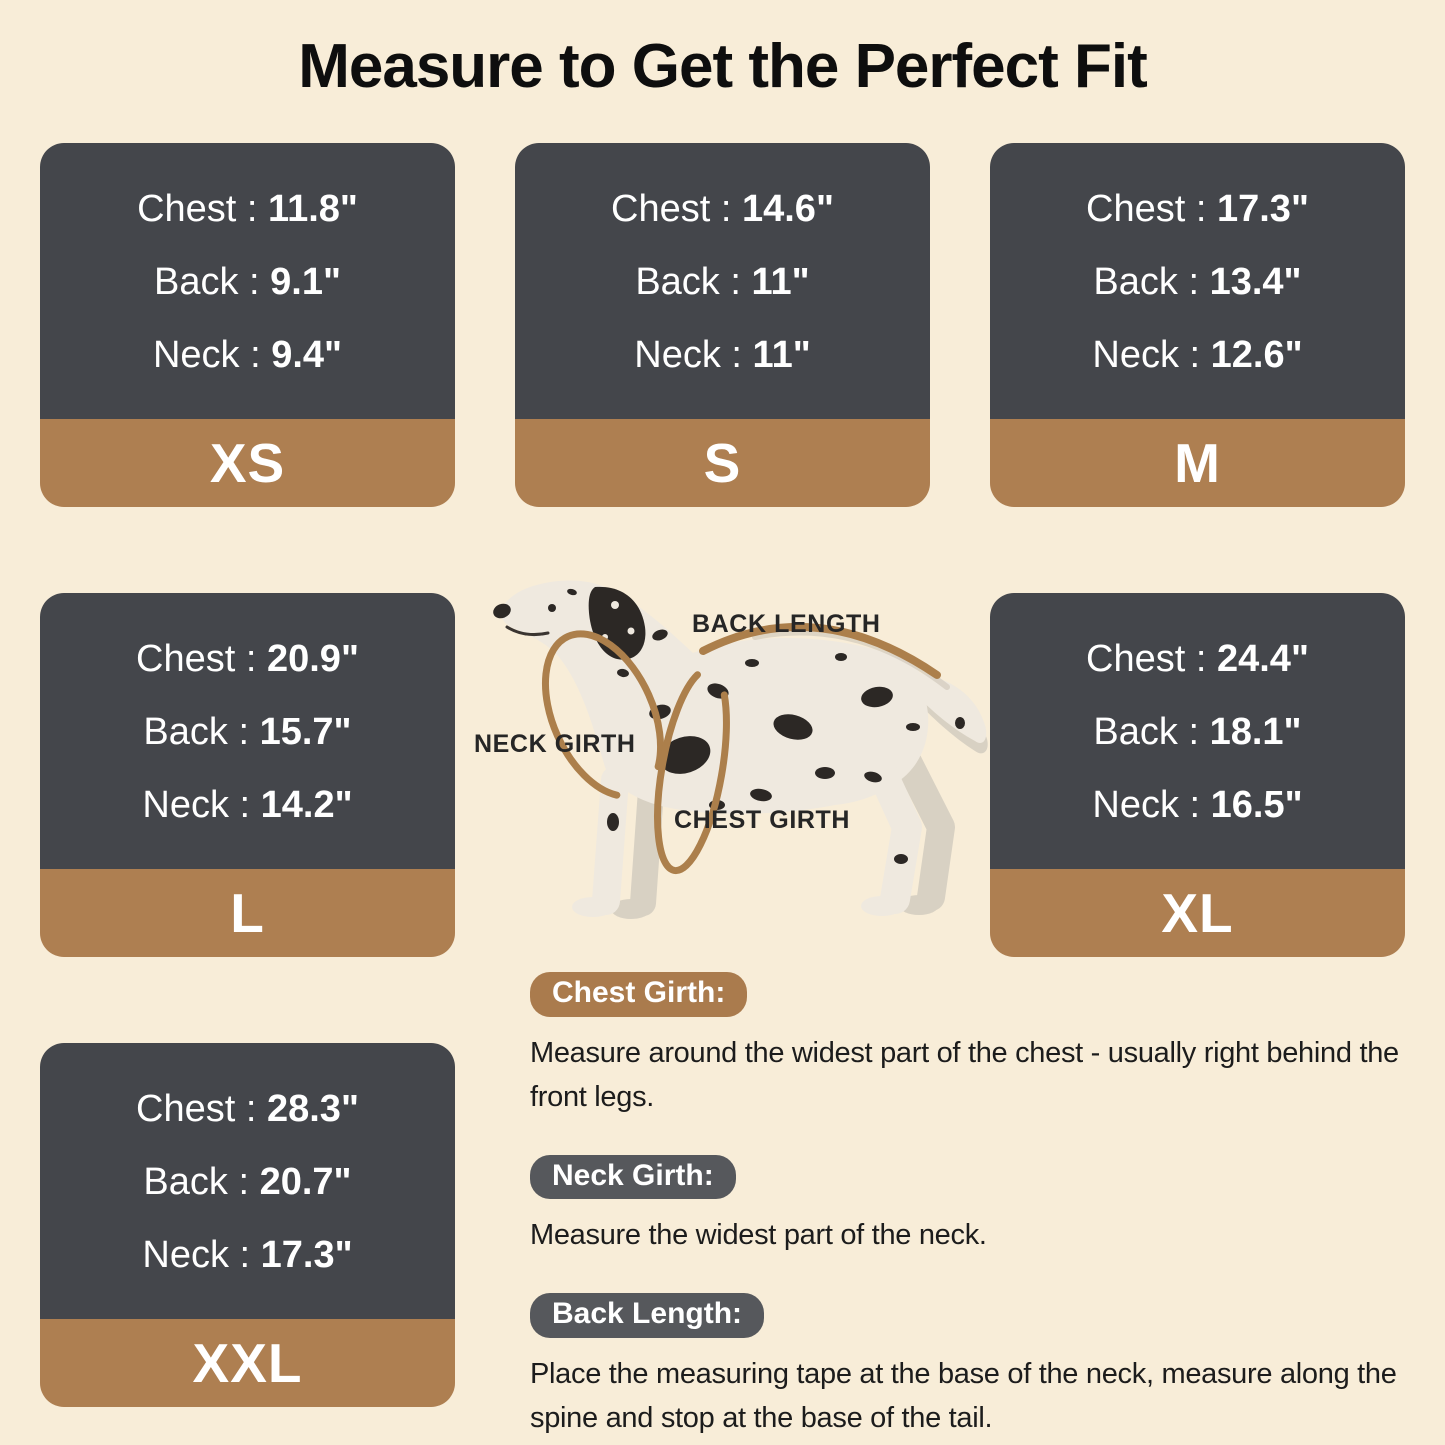 The width and height of the screenshot is (1445, 1445). What do you see at coordinates (692, 770) in the screenshot?
I see `chest-girth-arc` at bounding box center [692, 770].